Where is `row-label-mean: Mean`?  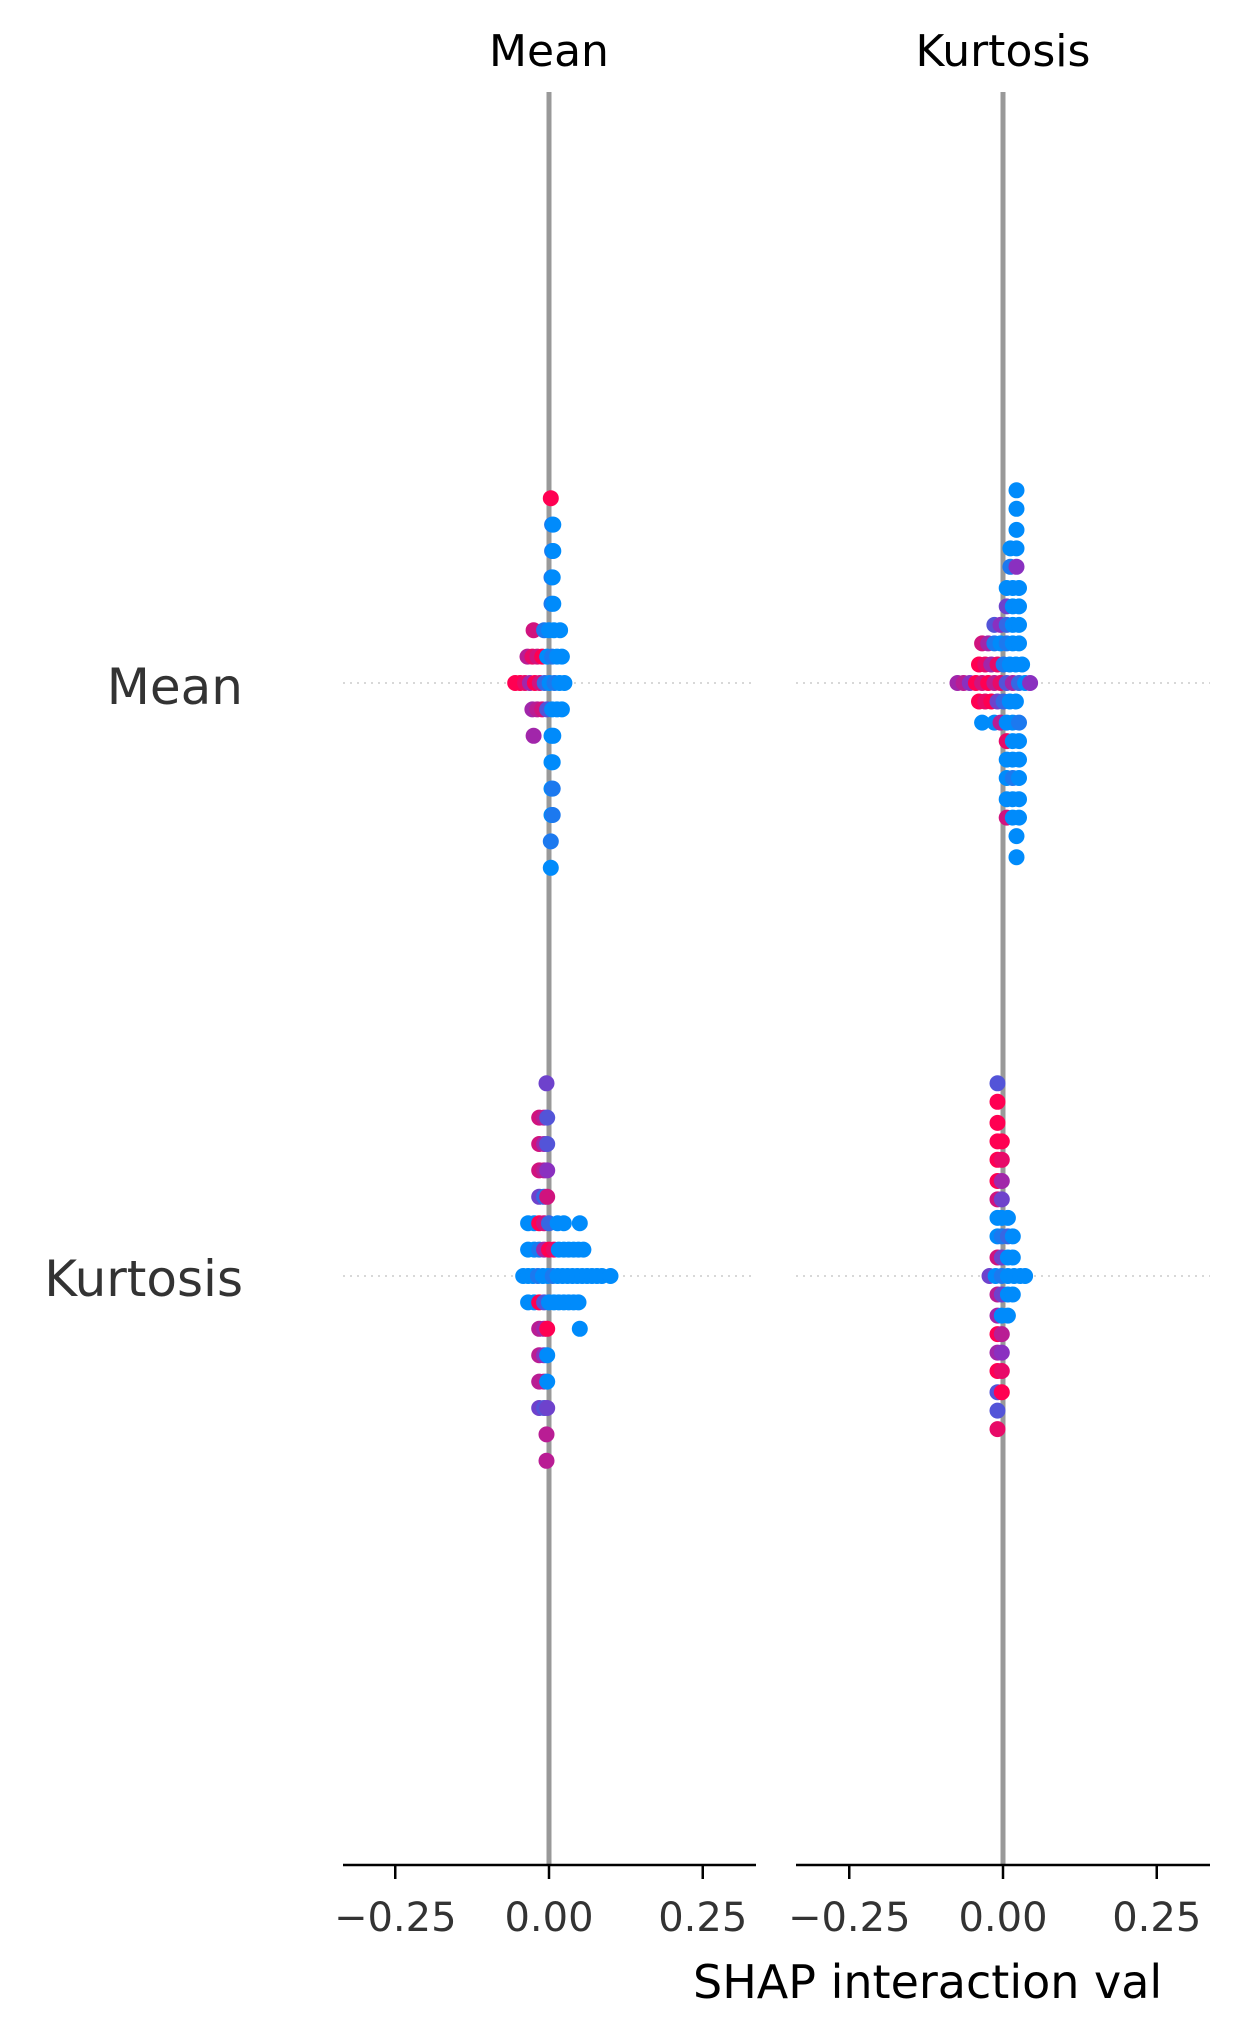 row-label-mean: Mean is located at coordinates (175, 687).